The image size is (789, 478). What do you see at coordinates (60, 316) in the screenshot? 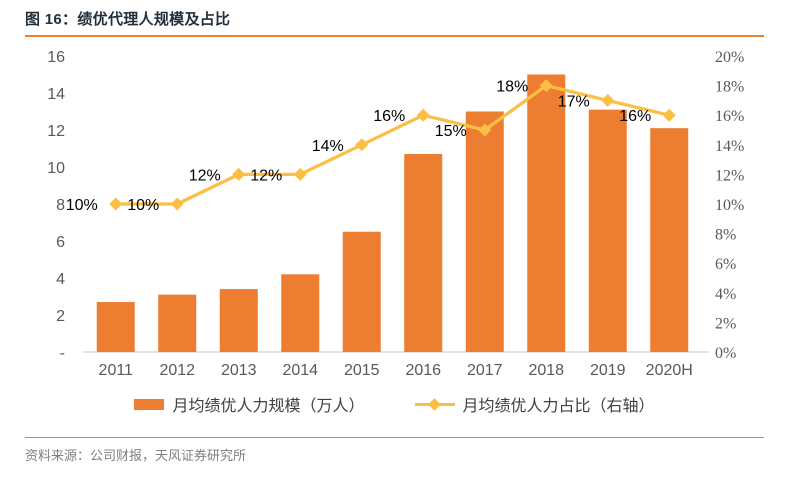
I see `y-axis-left-tick: 2` at bounding box center [60, 316].